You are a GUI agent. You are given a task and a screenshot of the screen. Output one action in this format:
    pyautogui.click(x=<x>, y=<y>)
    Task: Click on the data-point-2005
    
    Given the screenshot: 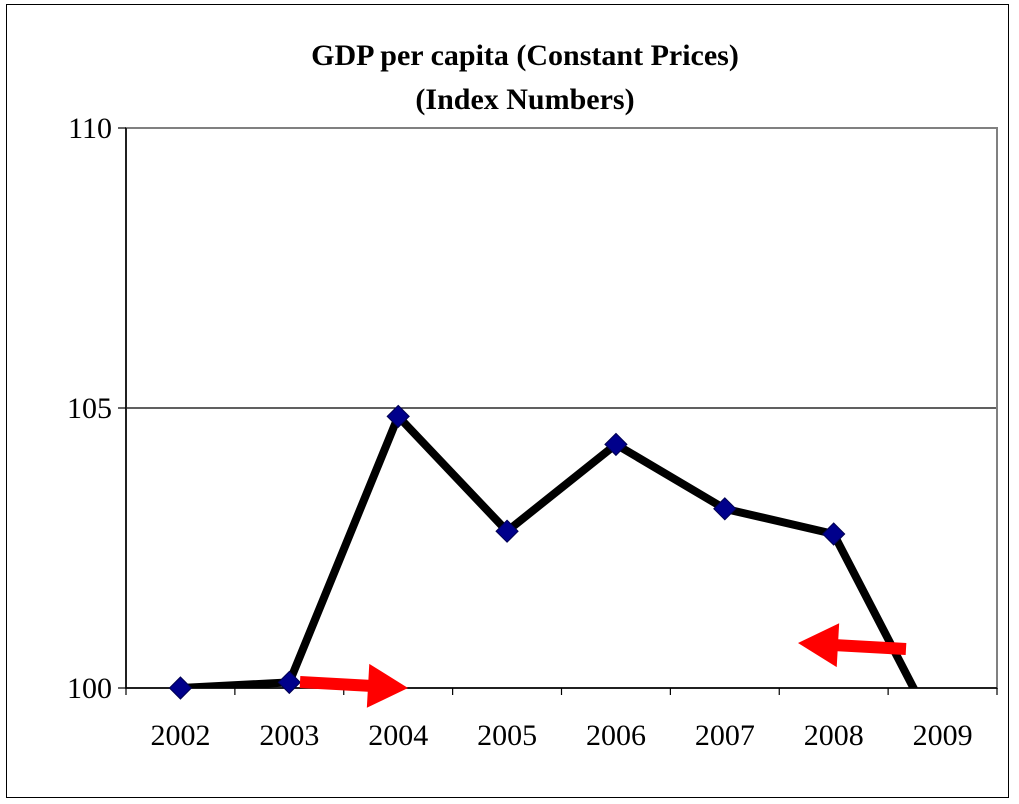 What is the action you would take?
    pyautogui.click(x=507, y=531)
    